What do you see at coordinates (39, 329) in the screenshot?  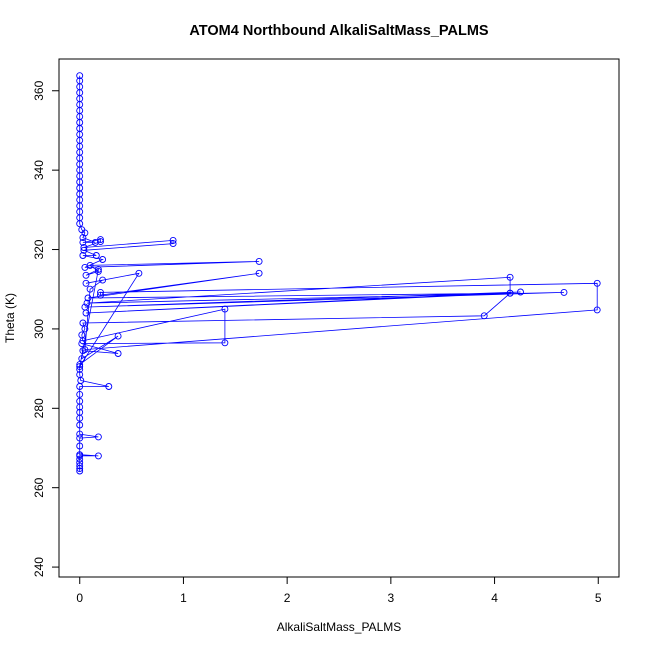 I see `y-tick-label: 300` at bounding box center [39, 329].